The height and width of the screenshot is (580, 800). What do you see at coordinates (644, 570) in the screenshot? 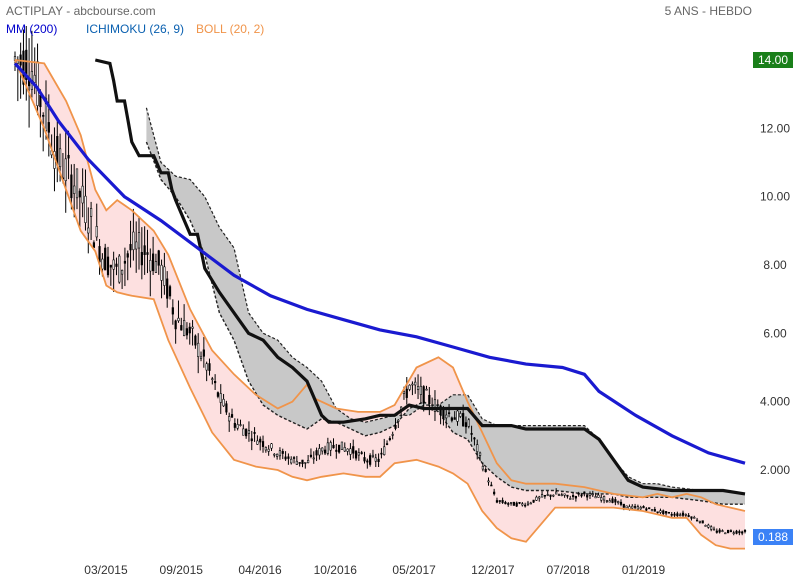
I see `x-tick-label: 01/2019` at bounding box center [644, 570].